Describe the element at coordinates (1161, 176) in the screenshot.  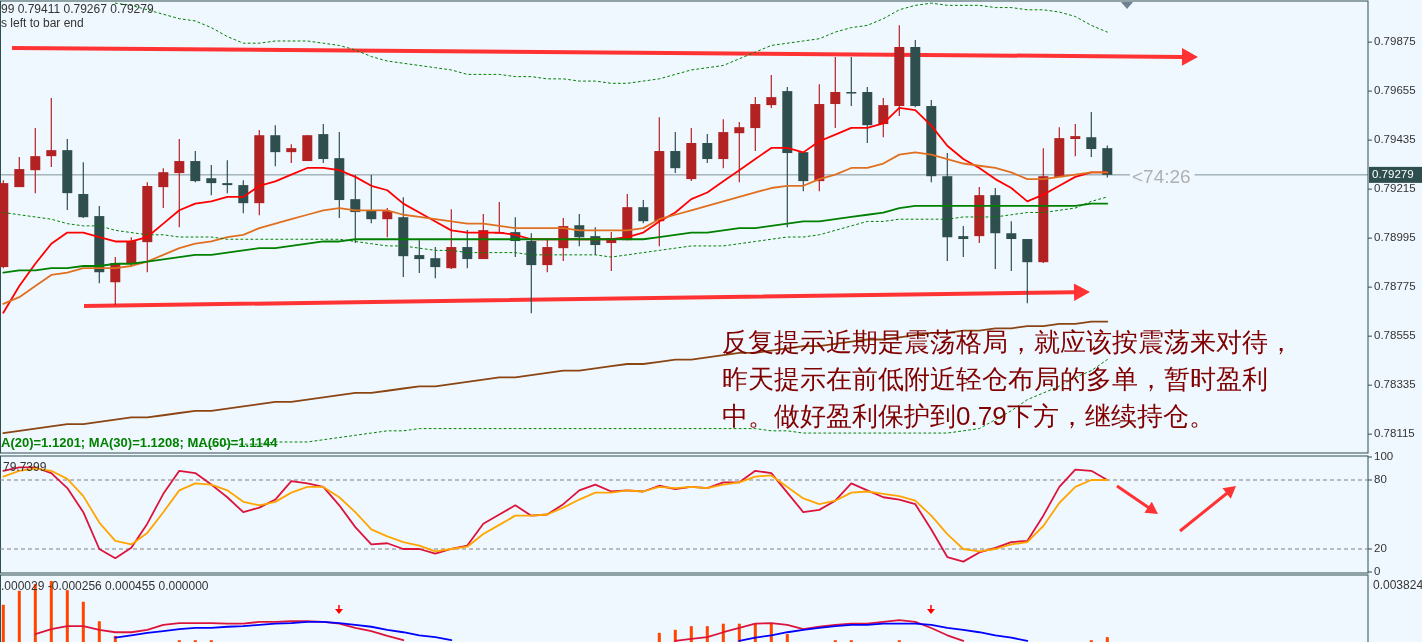
I see `text: <74:26` at that location.